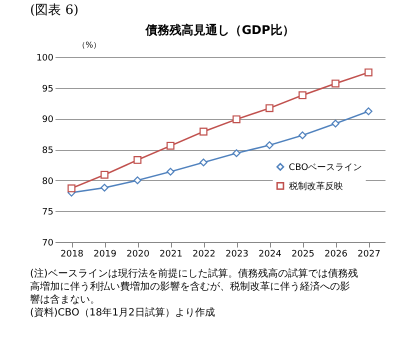  Describe the element at coordinates (48, 243) in the screenshot. I see `y-tick-label: 70` at that location.